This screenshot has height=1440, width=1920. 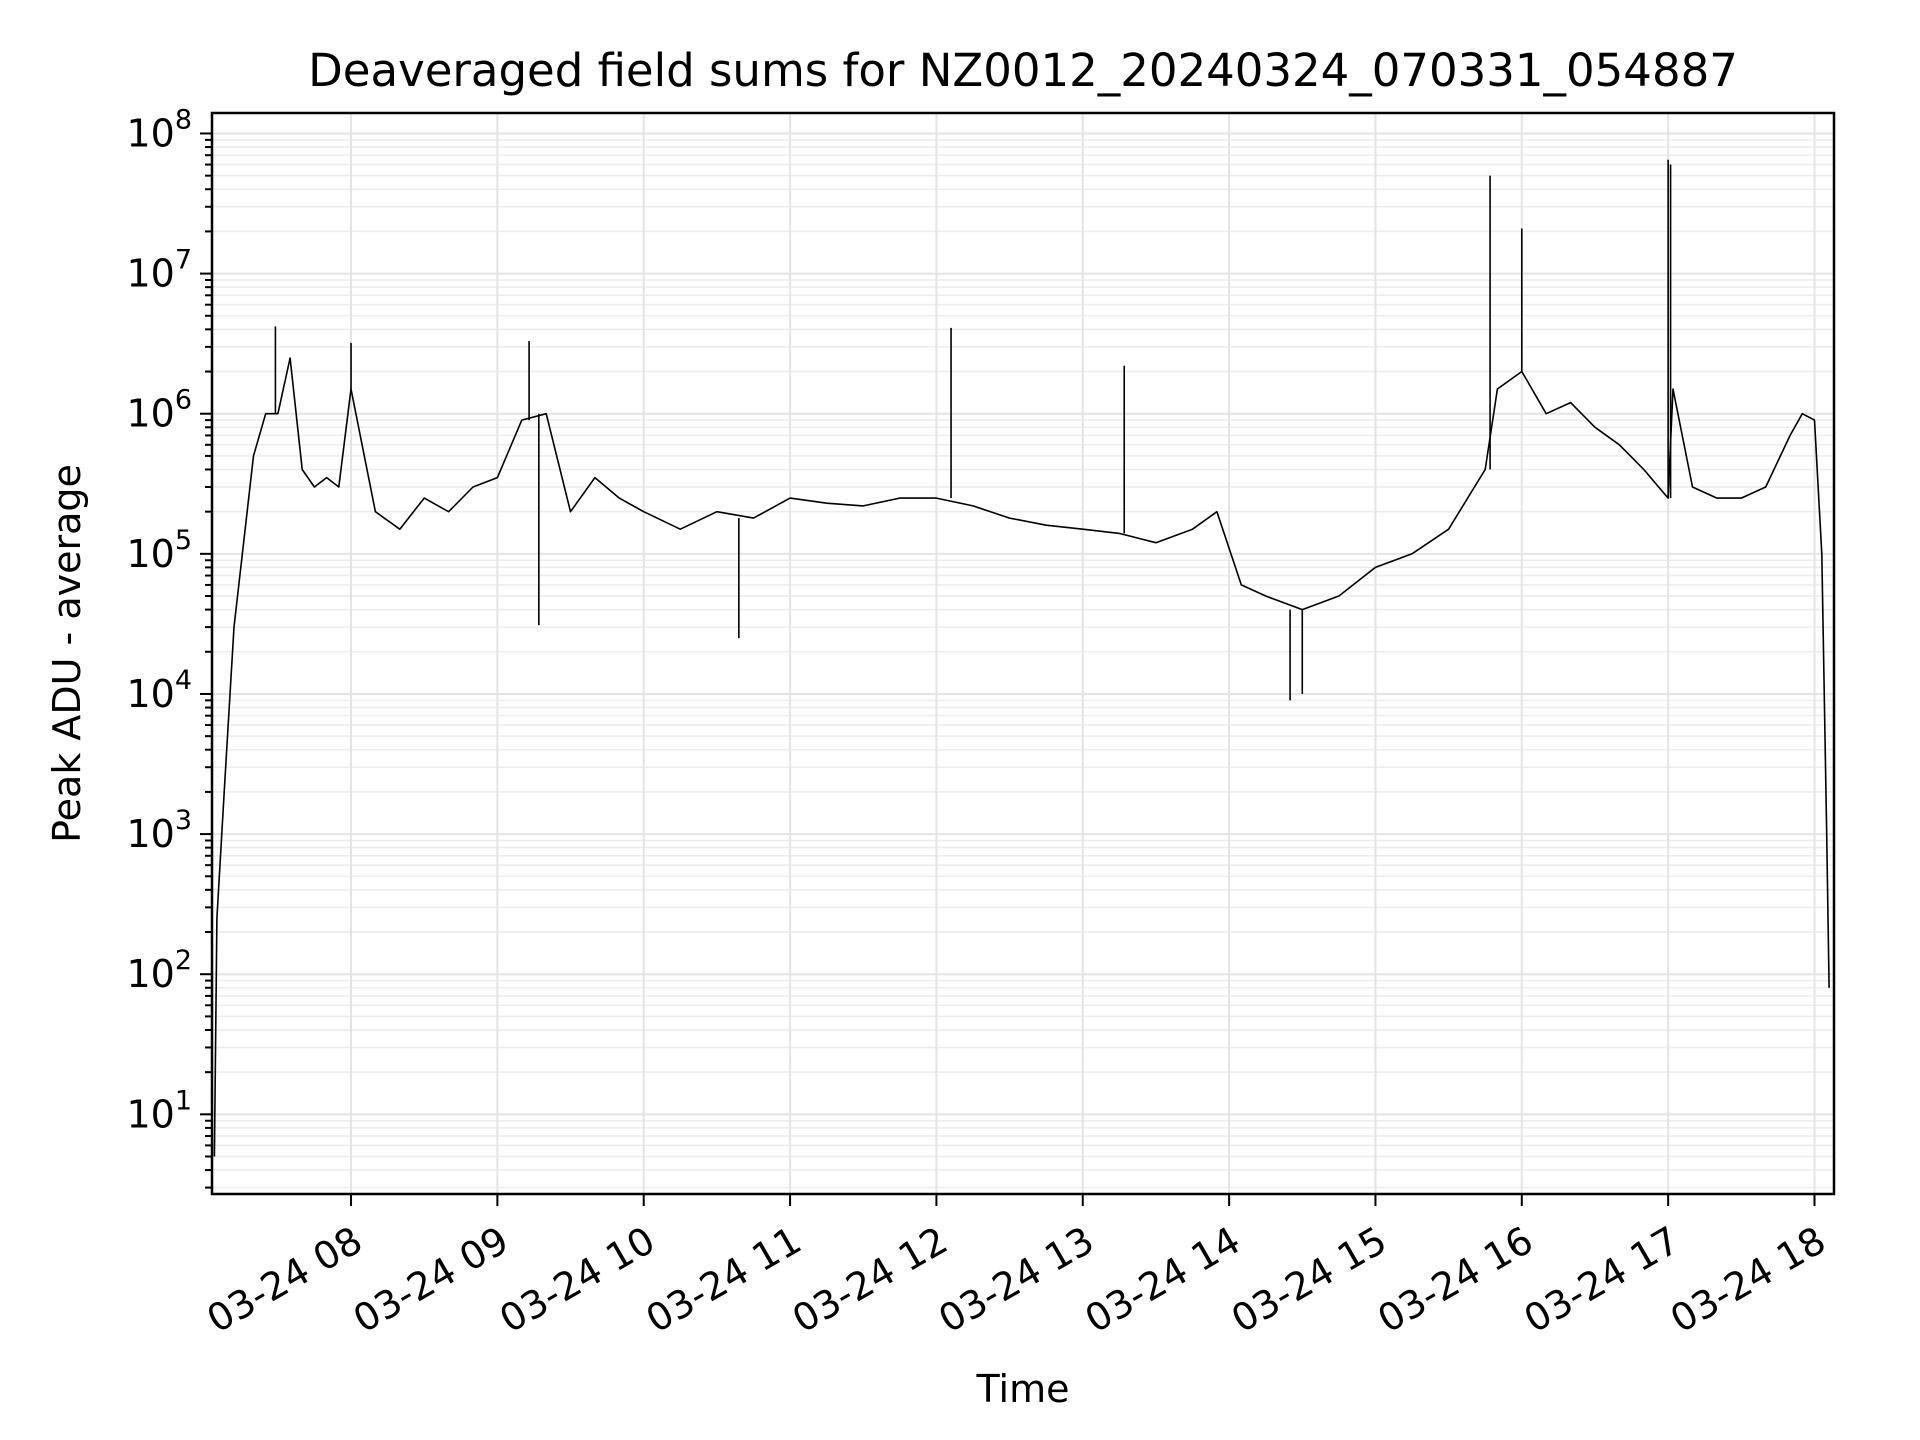 What do you see at coordinates (159, 129) in the screenshot?
I see `y-tick-label: 10⁸` at bounding box center [159, 129].